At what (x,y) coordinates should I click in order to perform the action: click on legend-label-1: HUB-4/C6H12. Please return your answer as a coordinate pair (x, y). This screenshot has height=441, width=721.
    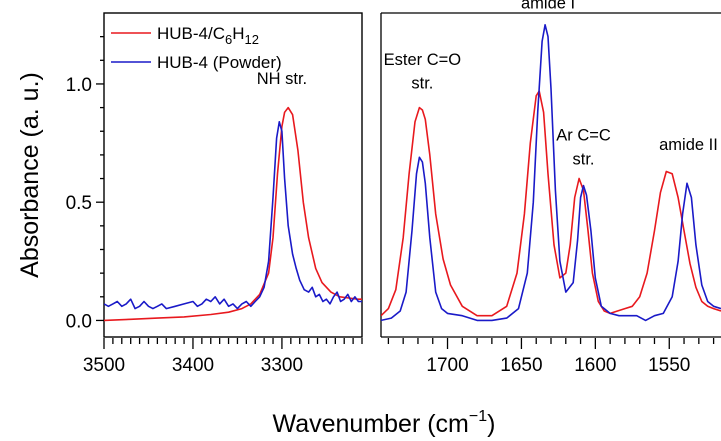
    Looking at the image, I should click on (208, 35).